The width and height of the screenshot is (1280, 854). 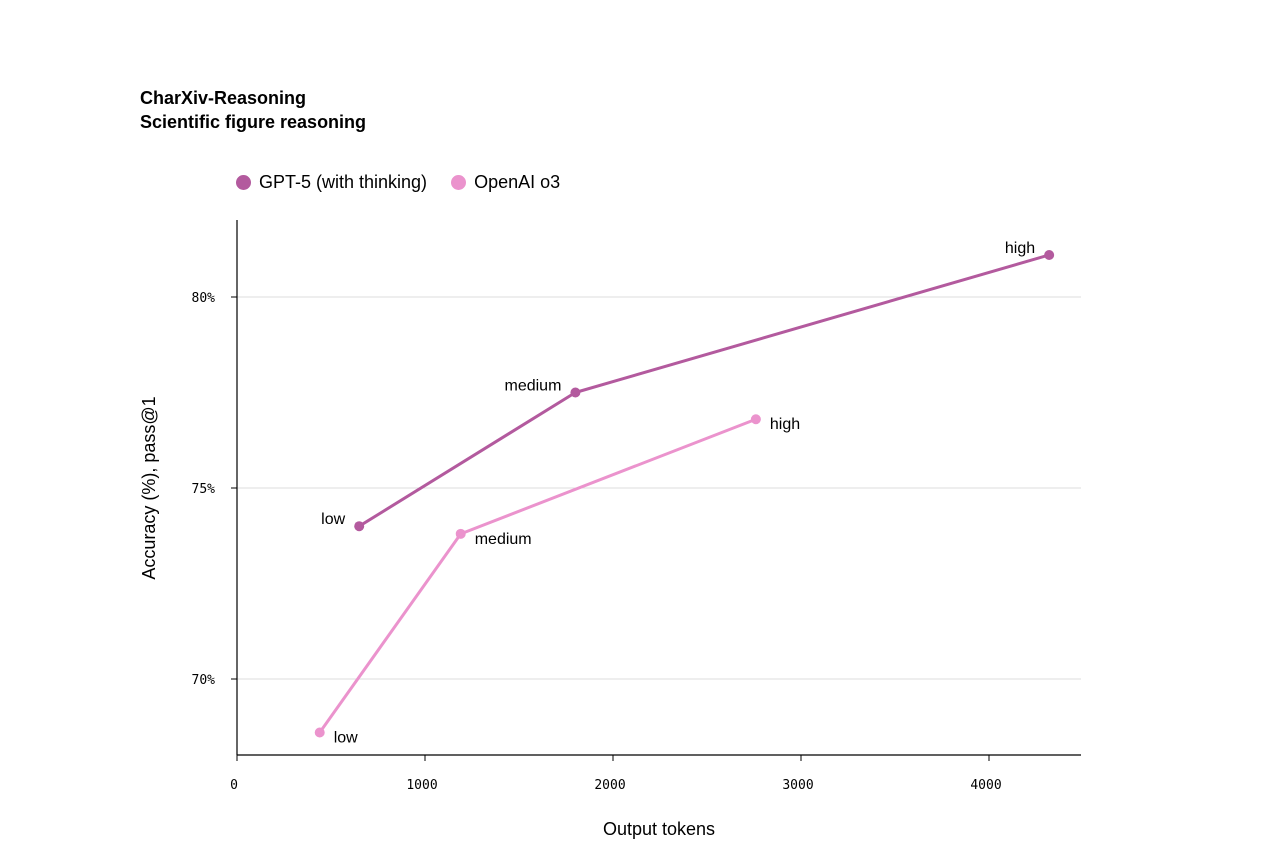 I want to click on legend-item-o3: OpenAI o3, so click(x=505, y=182).